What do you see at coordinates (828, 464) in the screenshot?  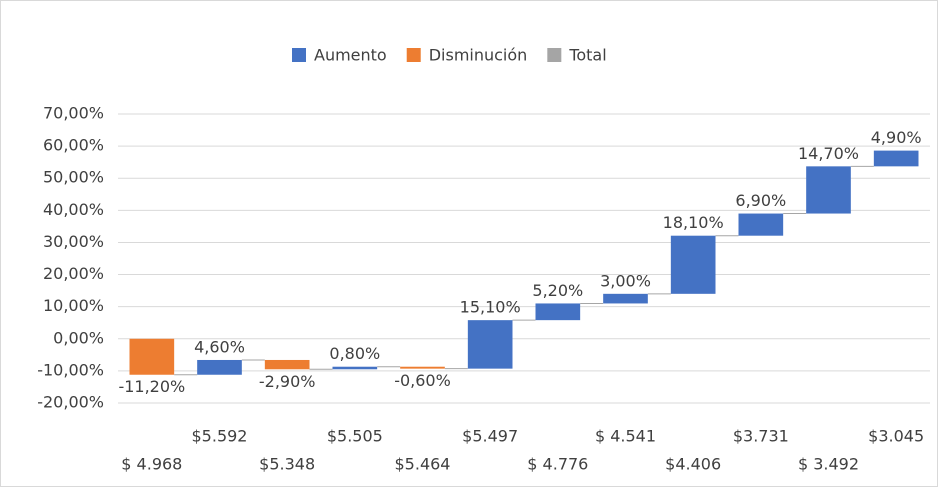 I see `x-tick-label: $ 3.492` at bounding box center [828, 464].